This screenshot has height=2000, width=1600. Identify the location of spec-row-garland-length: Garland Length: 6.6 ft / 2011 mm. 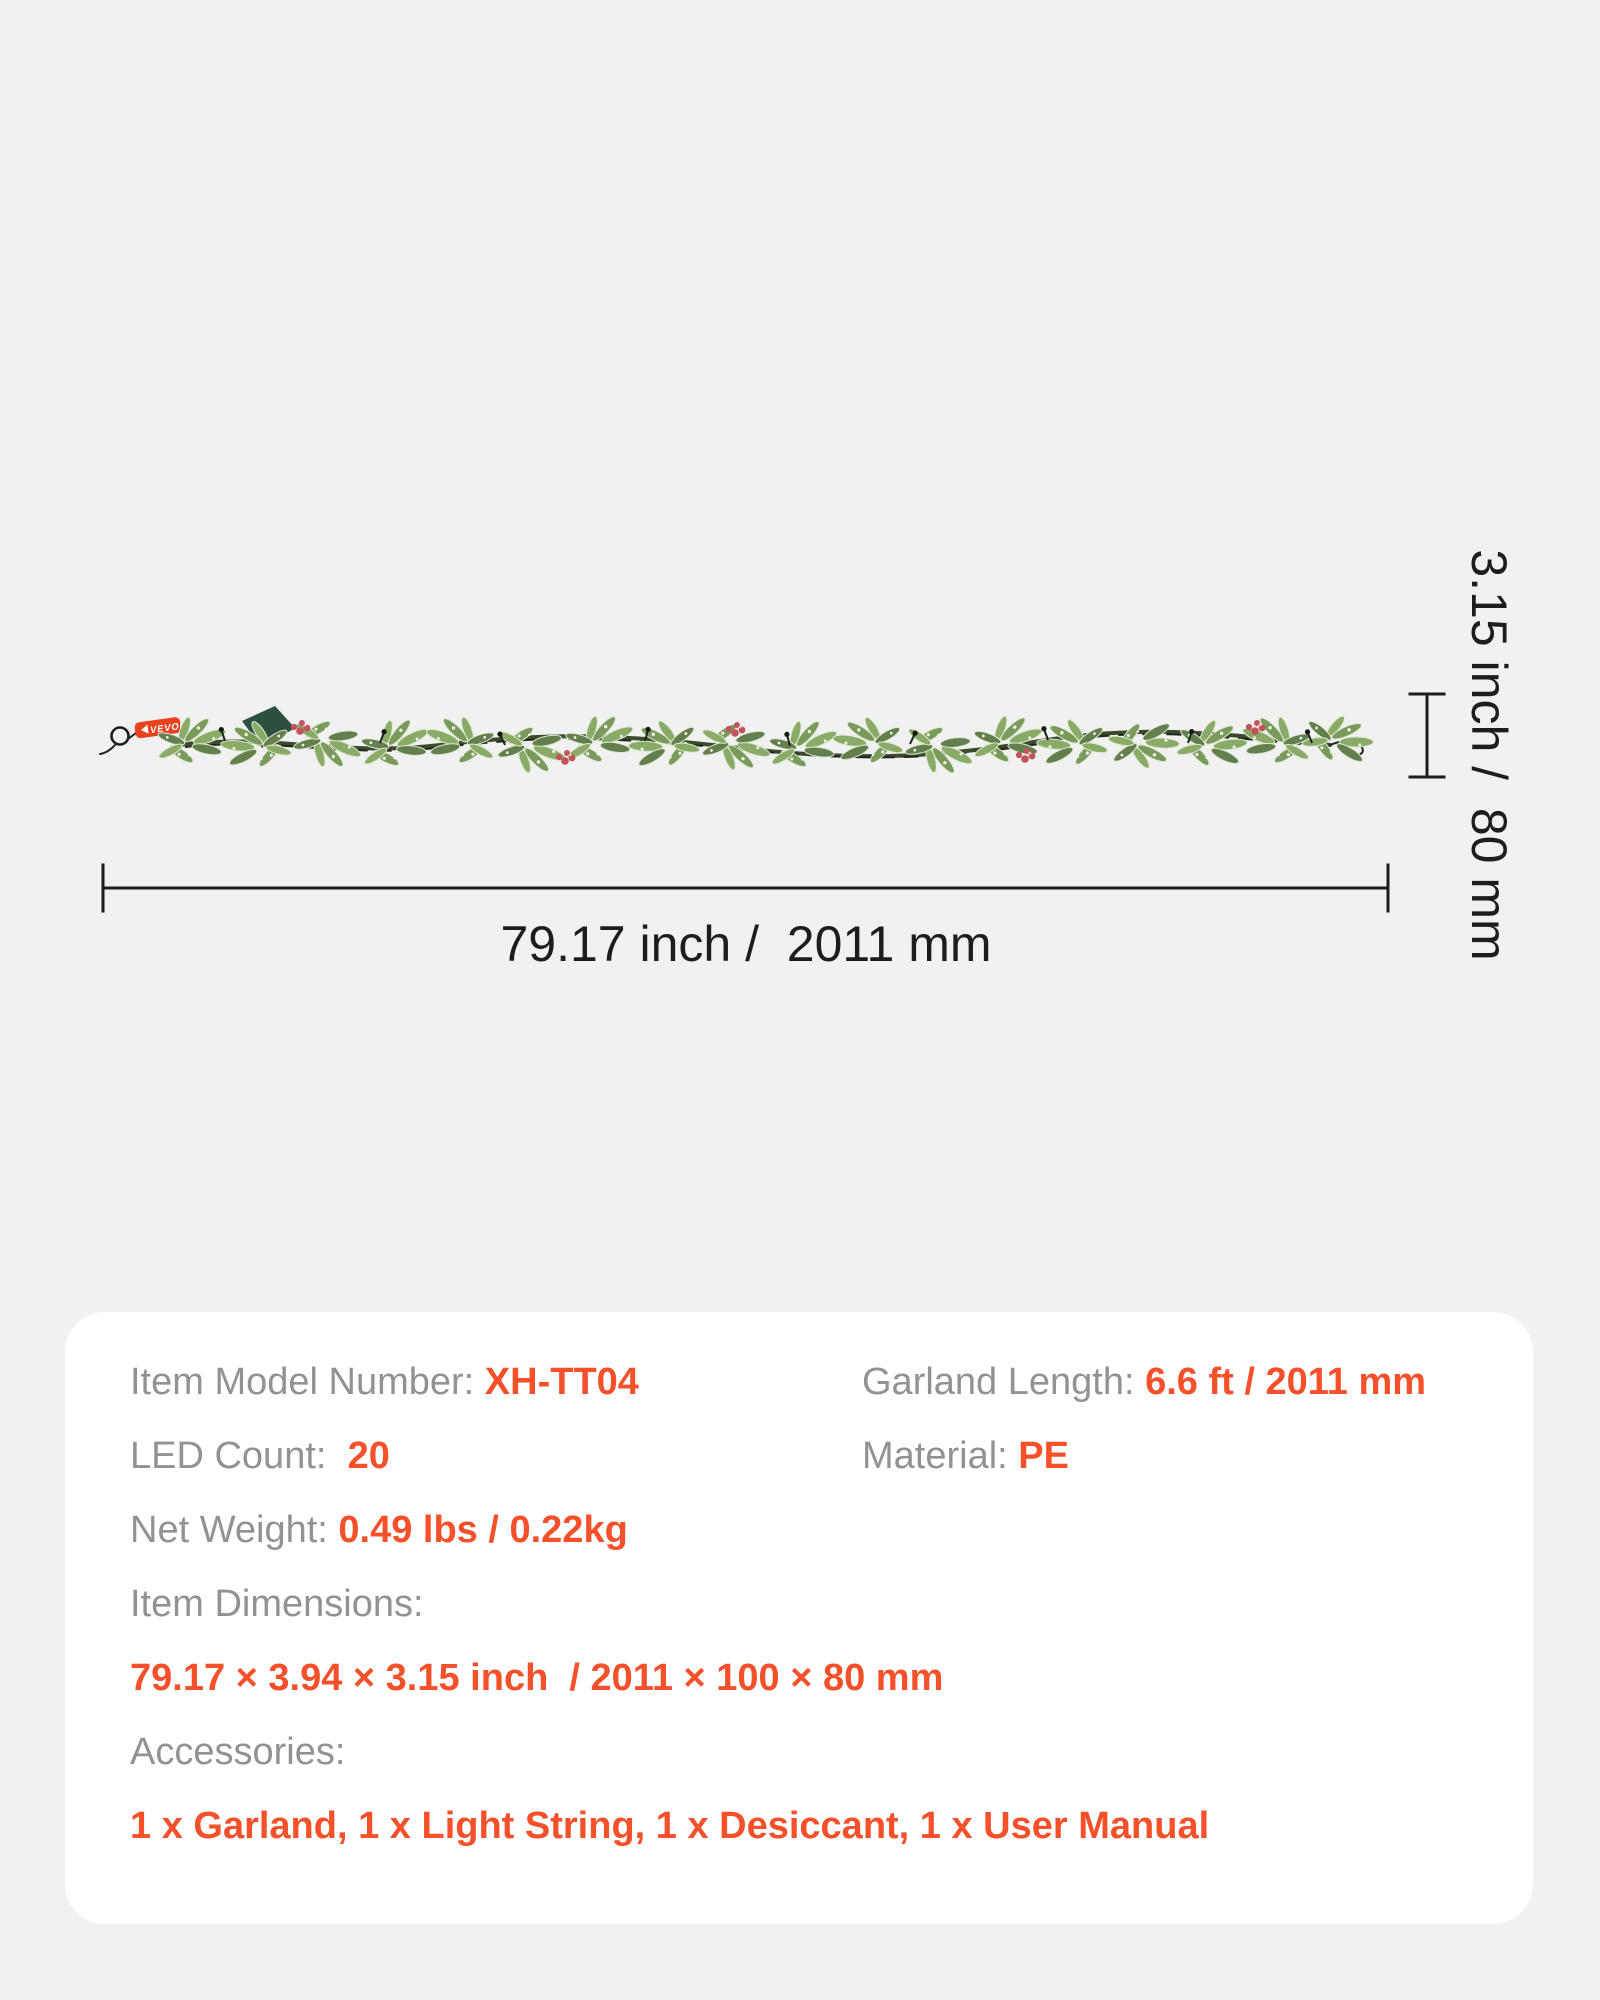
(1144, 1382).